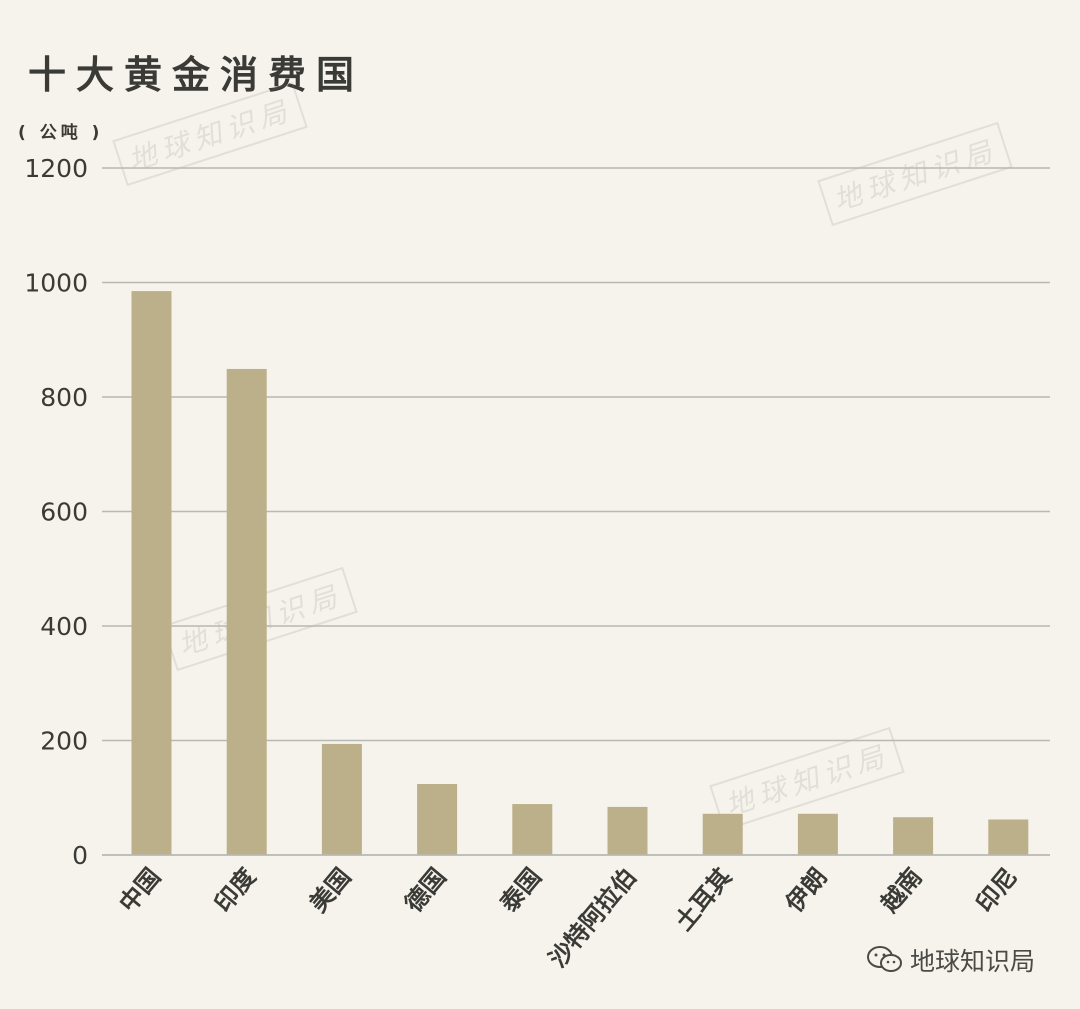  Describe the element at coordinates (884, 959) in the screenshot. I see `wechat-icon` at that location.